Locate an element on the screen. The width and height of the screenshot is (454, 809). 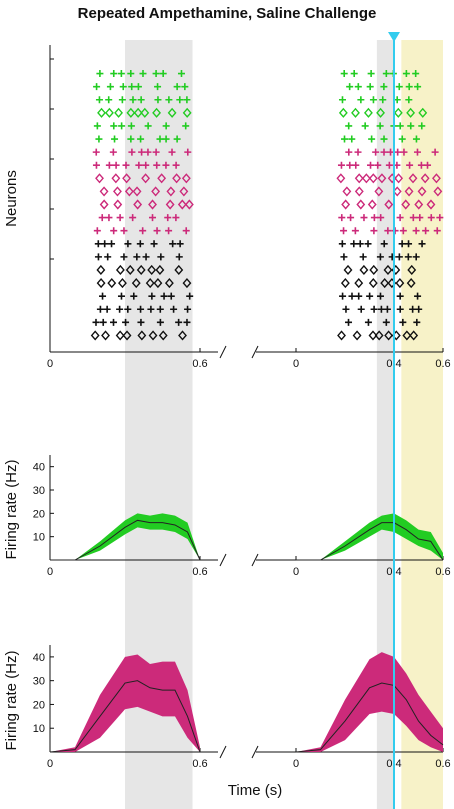
y-tick-label: 30 is located at coordinates (39, 682).